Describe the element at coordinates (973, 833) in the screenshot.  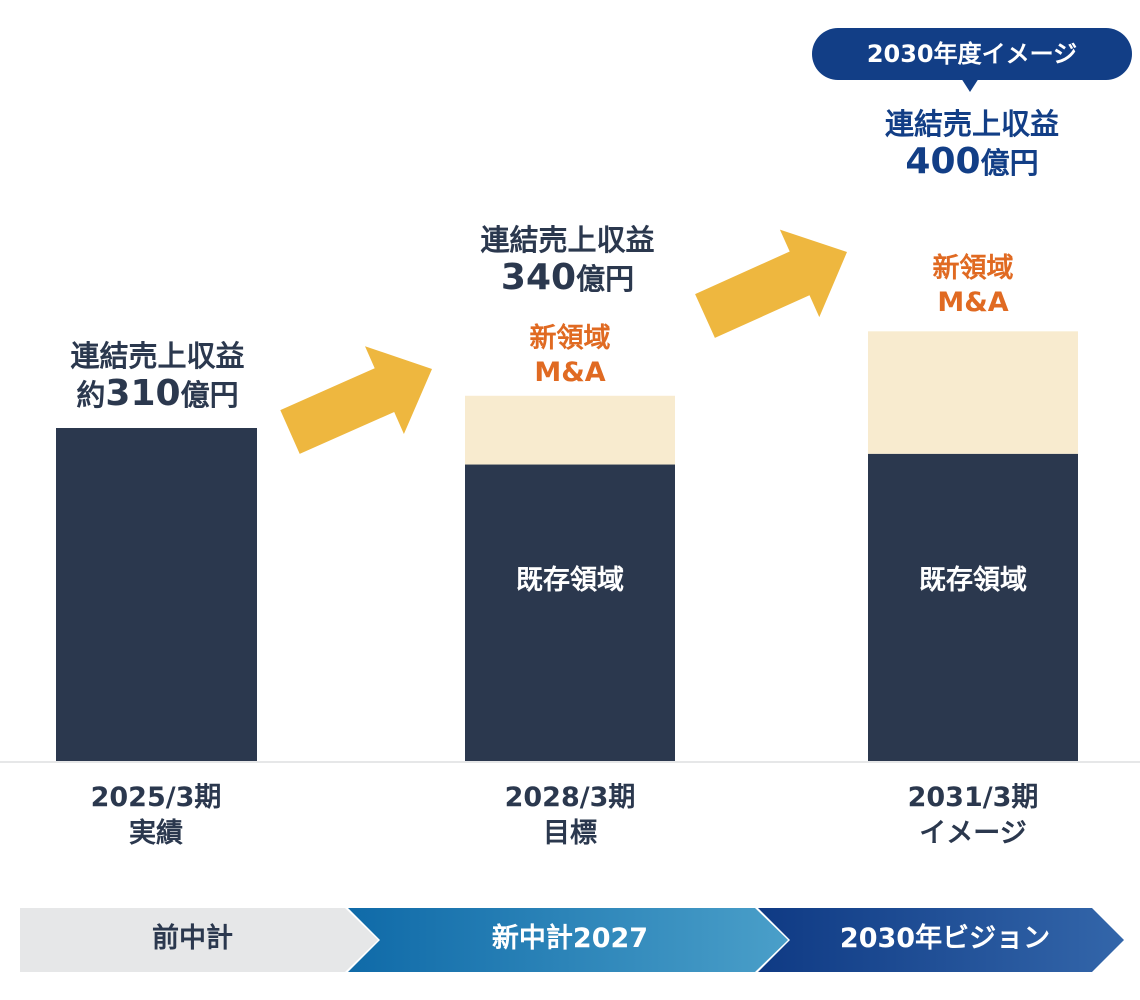
I see `period-sub: イメージ` at that location.